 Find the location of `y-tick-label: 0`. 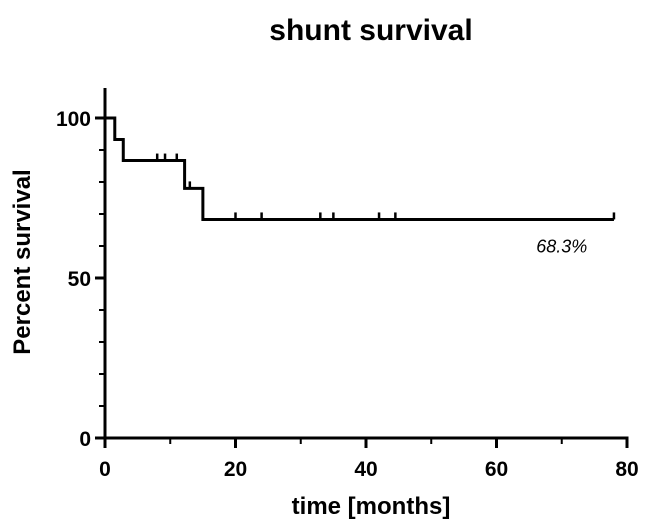

y-tick-label: 0 is located at coordinates (85, 439).